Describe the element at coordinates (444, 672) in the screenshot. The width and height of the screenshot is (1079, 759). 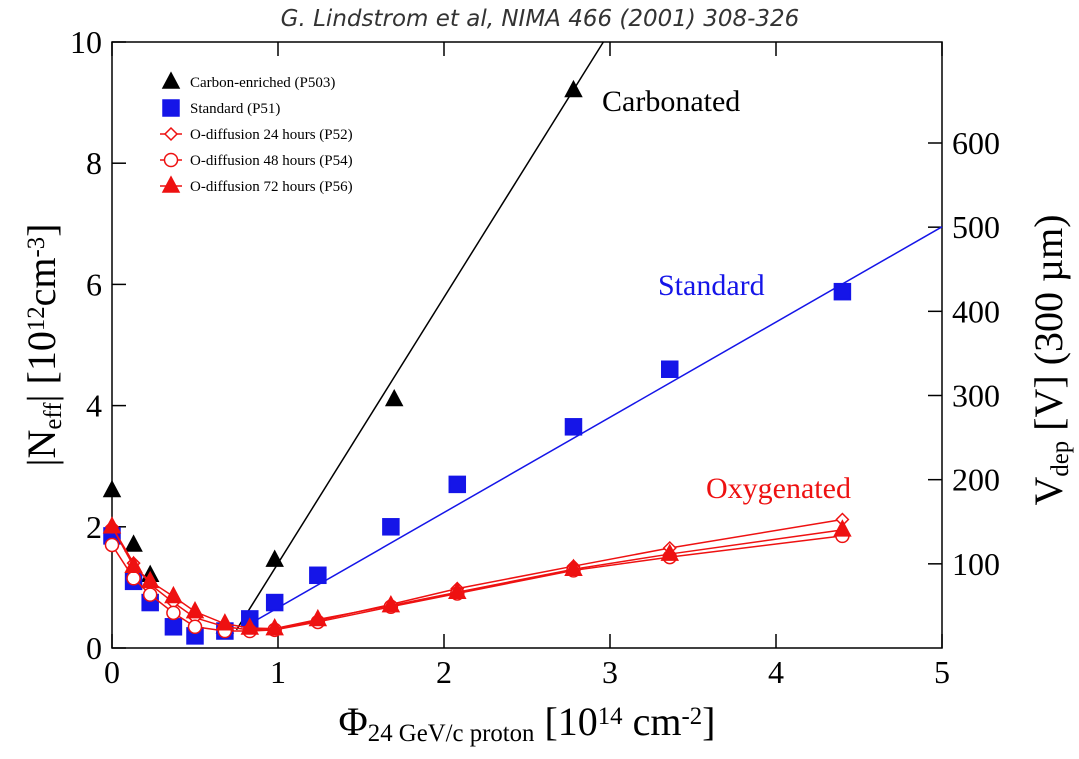
I see `x-tick-label: 2` at that location.